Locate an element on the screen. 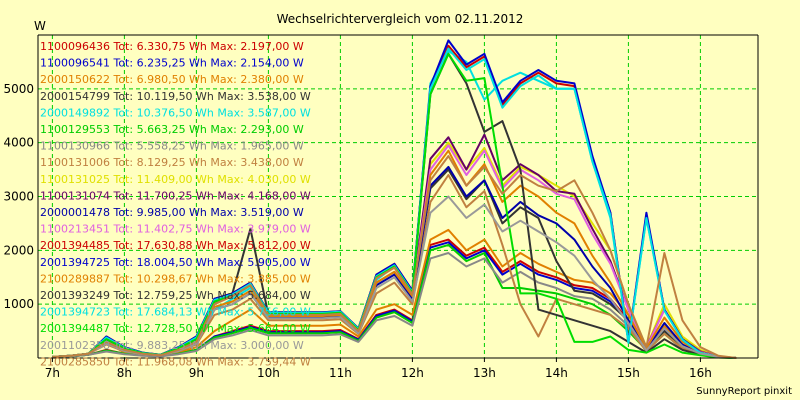 The width and height of the screenshot is (800, 400). x-tick-label: 13h is located at coordinates (484, 373).